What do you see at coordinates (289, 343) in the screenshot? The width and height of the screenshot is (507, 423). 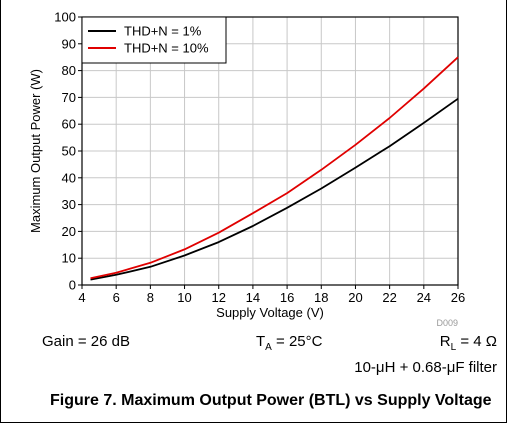 I see `temperature-condition: TA = 25°C` at bounding box center [289, 343].